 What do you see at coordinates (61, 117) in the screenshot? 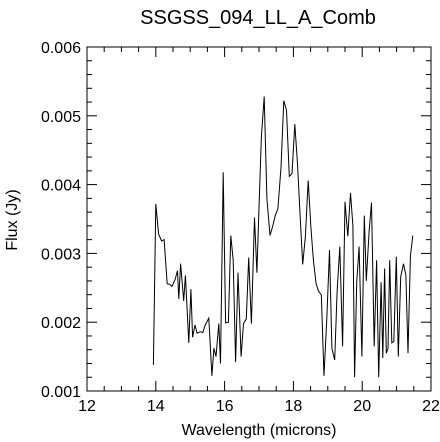
I see `y-tick-label: 0.005` at bounding box center [61, 117].